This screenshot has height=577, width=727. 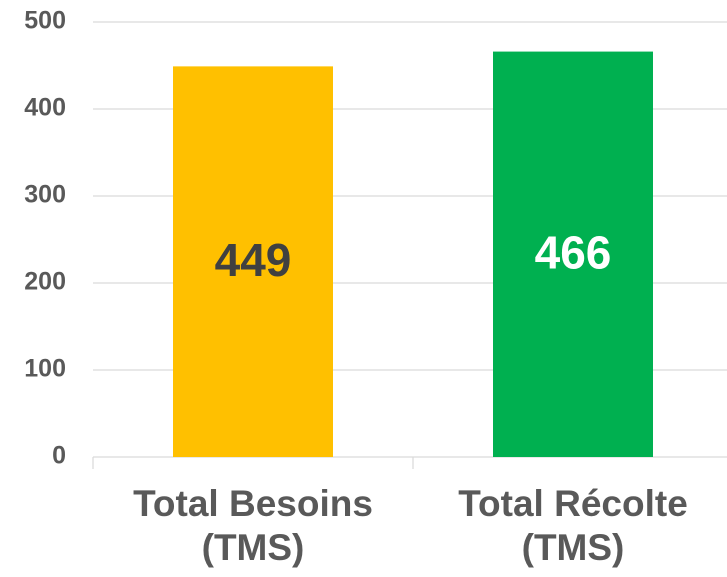 I want to click on bar, so click(x=253, y=262).